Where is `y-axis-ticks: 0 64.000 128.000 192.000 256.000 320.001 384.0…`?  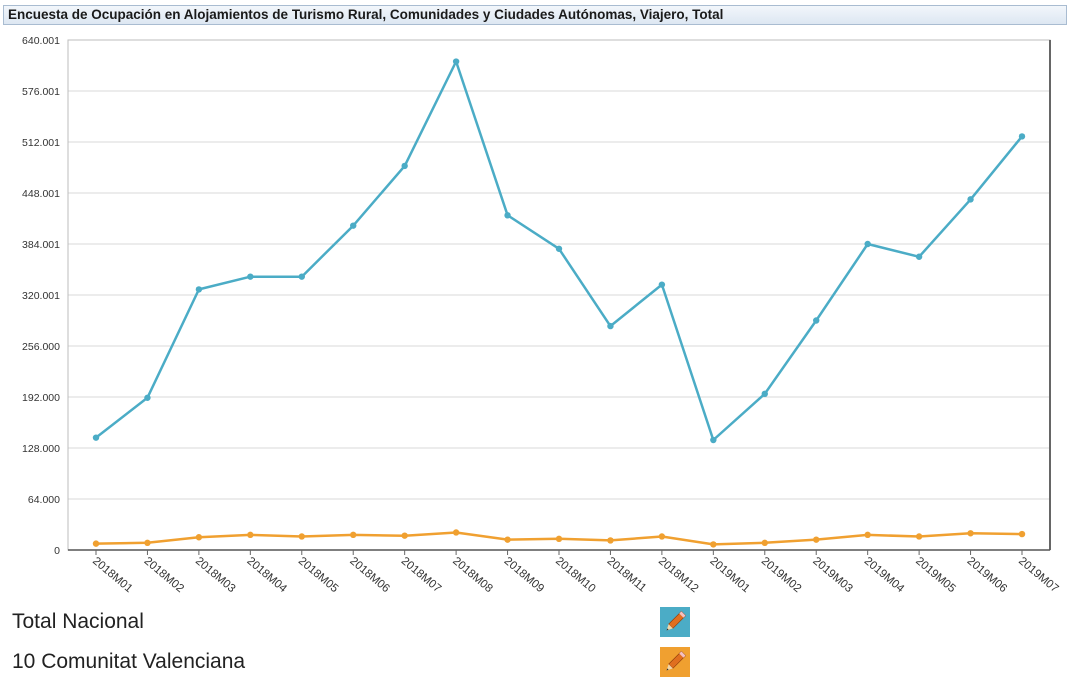
y-axis-ticks: 0 64.000 128.000 192.000 256.000 320.001 384.0… is located at coordinates (41, 296).